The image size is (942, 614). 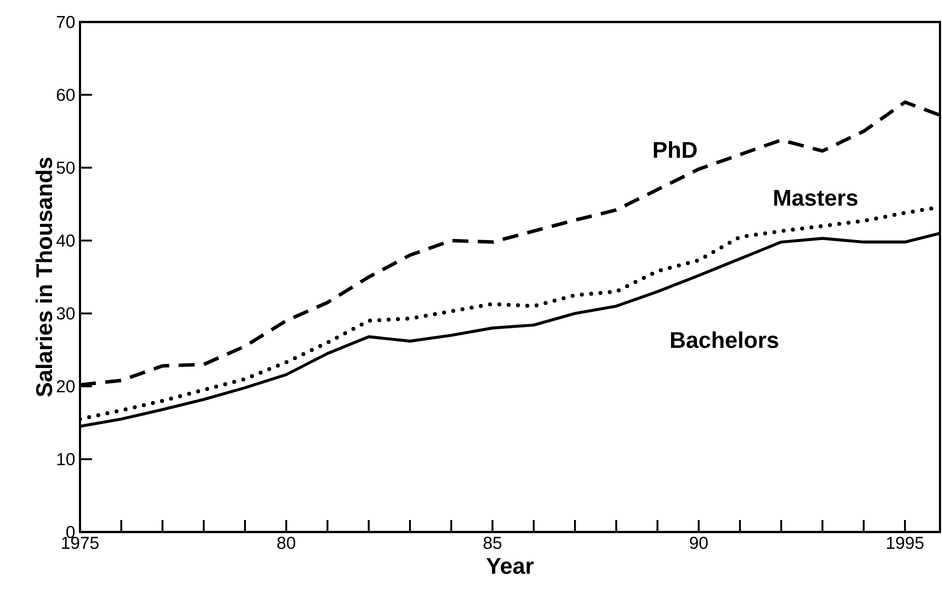 I want to click on y-tick-label: 60, so click(x=65, y=94).